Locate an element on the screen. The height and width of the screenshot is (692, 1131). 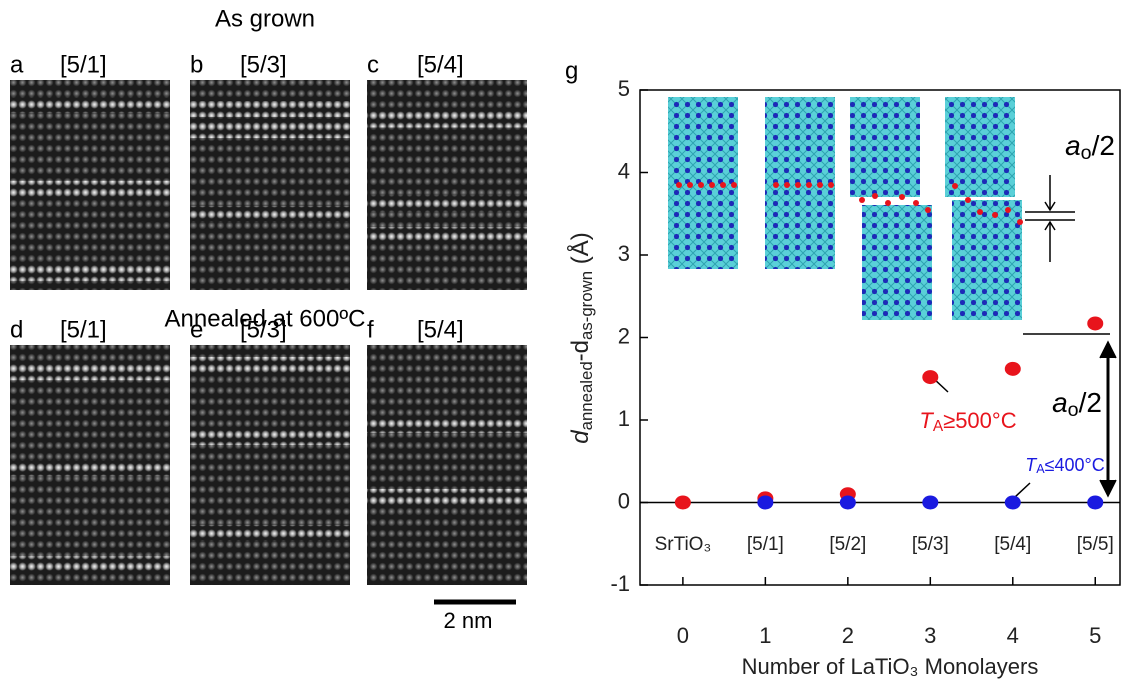
panel-letter: b is located at coordinates (196, 64).